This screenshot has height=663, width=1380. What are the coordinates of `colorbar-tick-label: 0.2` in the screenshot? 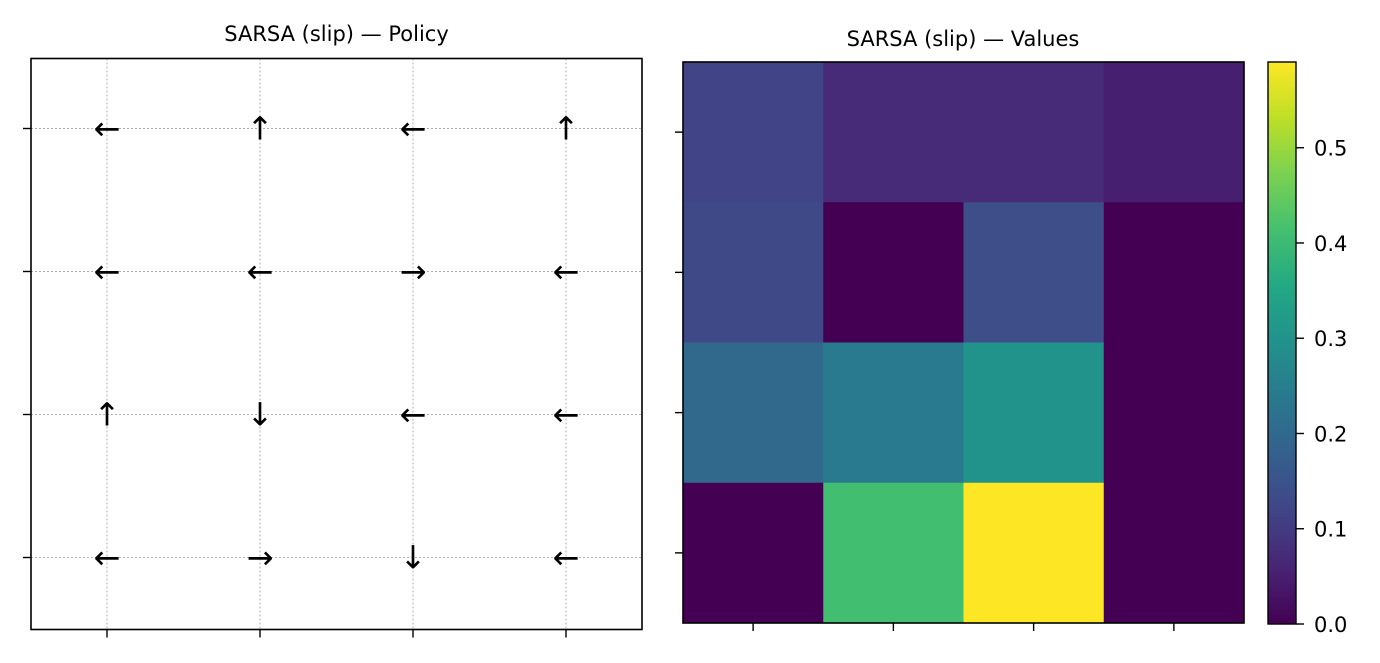 It's located at (1330, 434).